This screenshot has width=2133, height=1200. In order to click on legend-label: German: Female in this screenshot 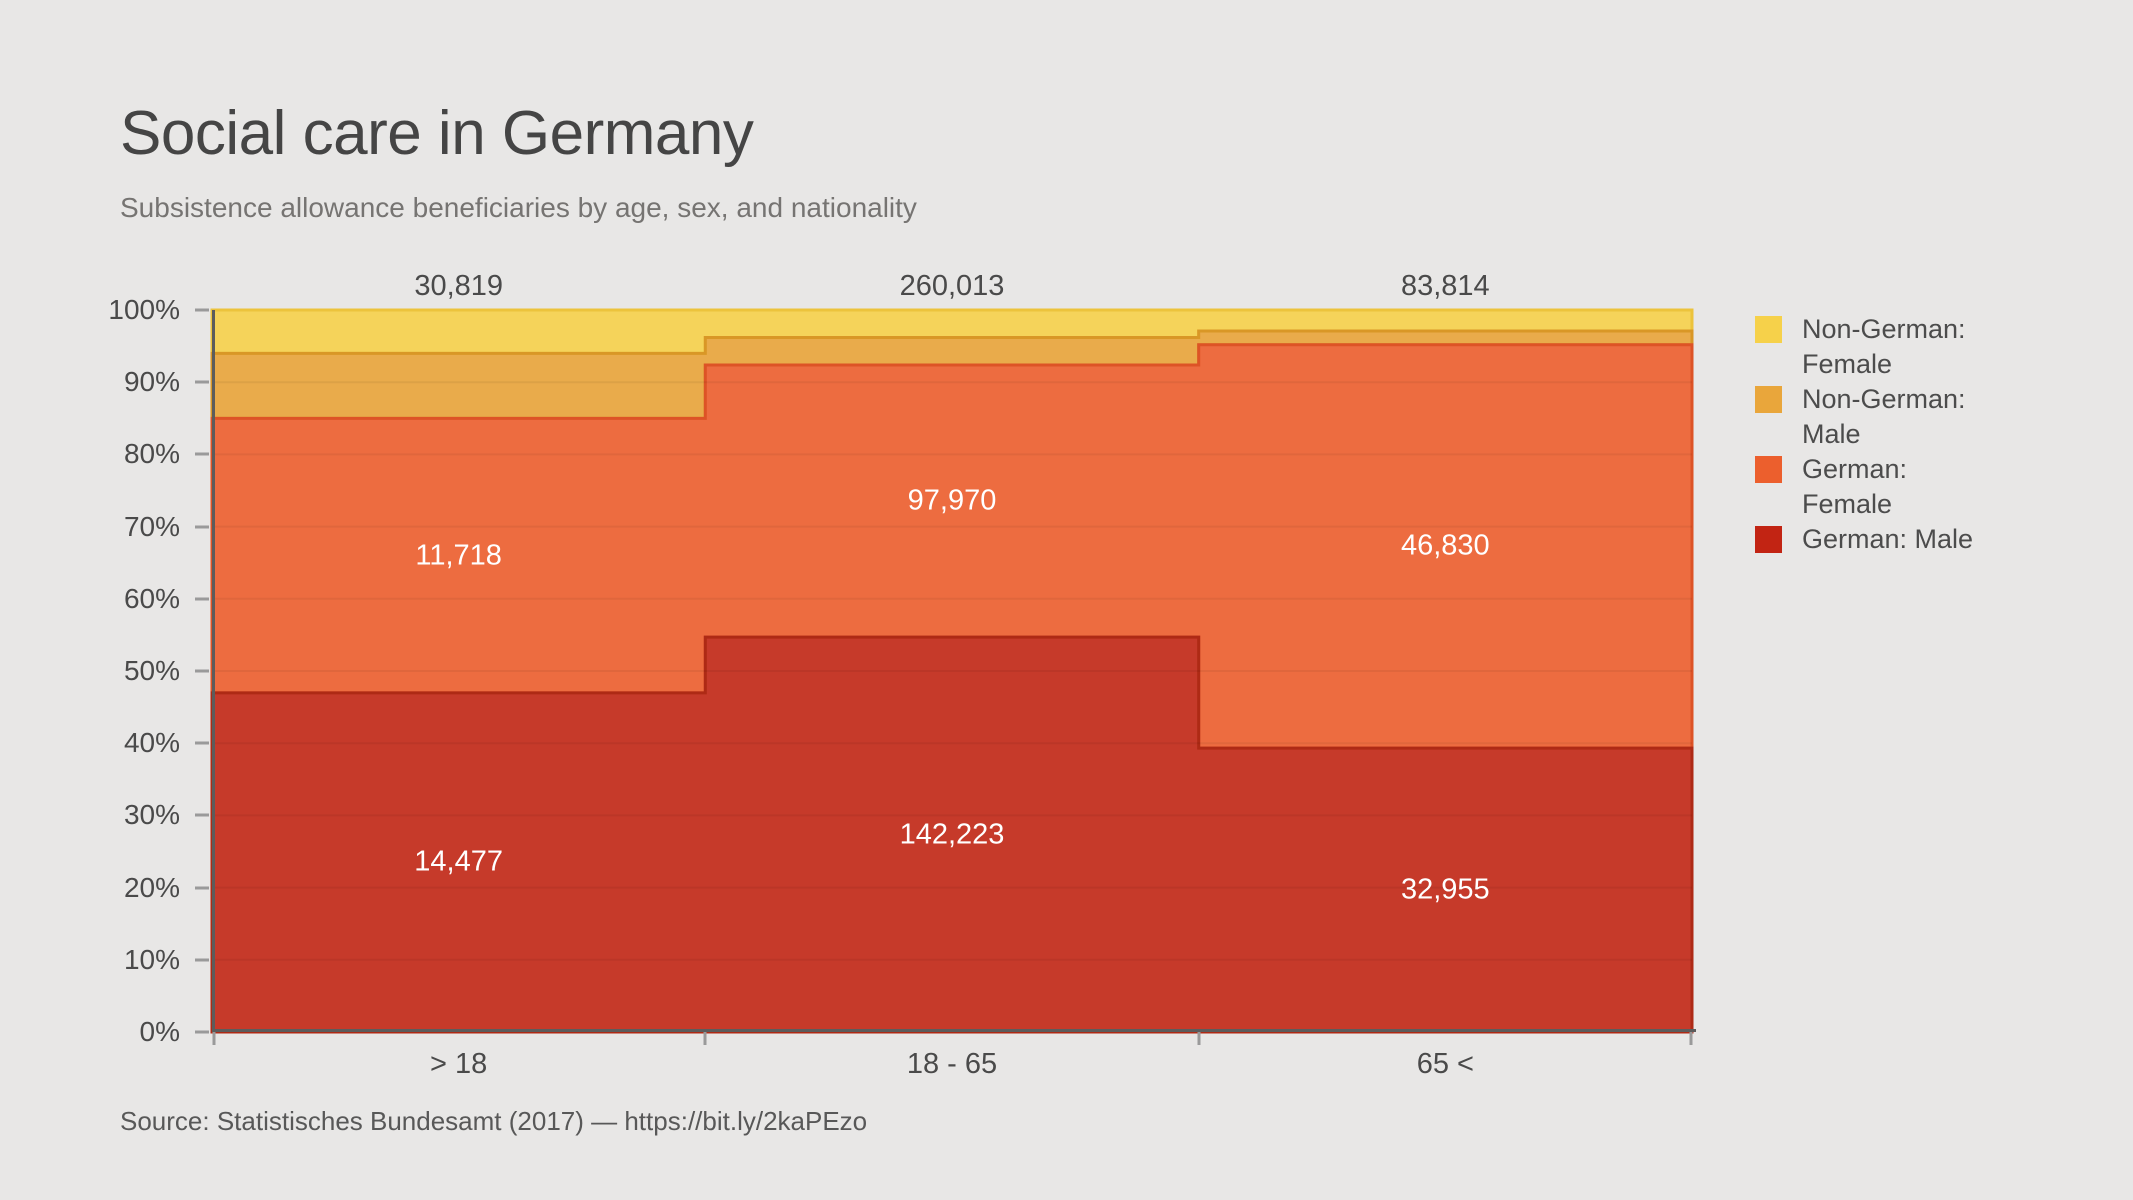, I will do `click(1855, 486)`.